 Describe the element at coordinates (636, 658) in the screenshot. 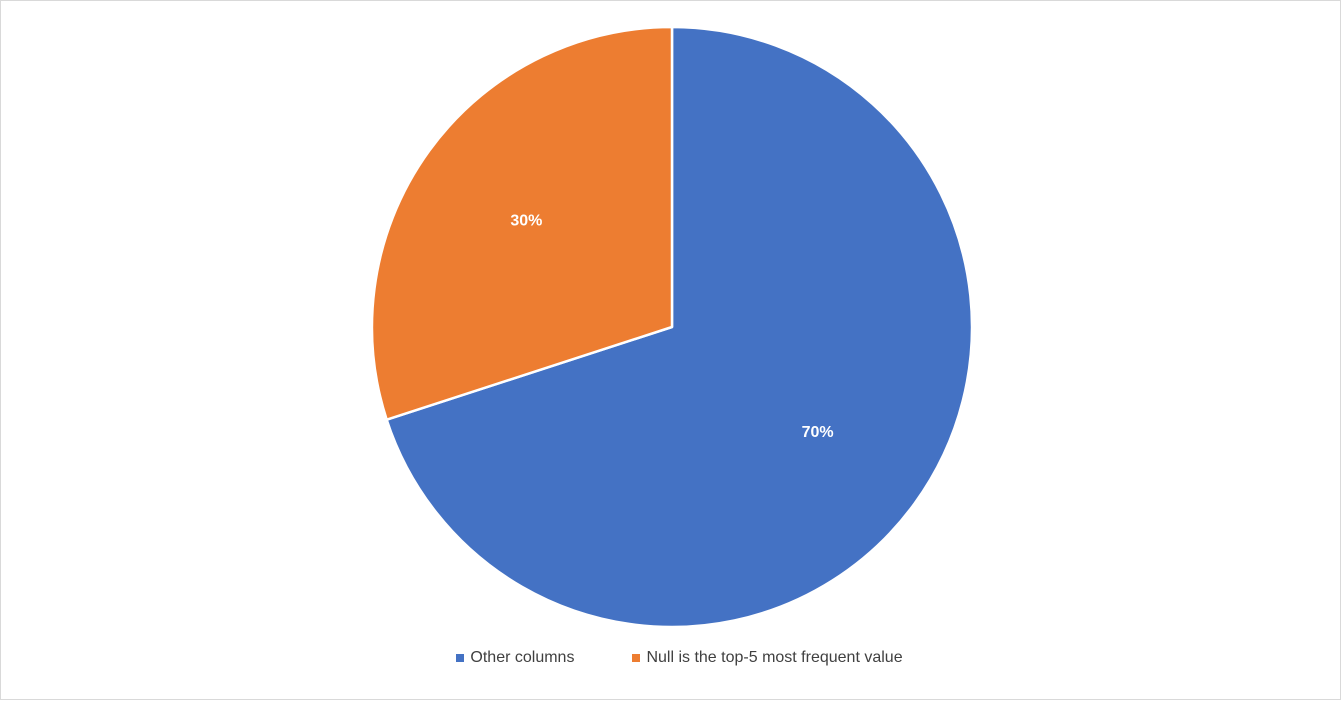

I see `legend-swatch-null-top5` at that location.